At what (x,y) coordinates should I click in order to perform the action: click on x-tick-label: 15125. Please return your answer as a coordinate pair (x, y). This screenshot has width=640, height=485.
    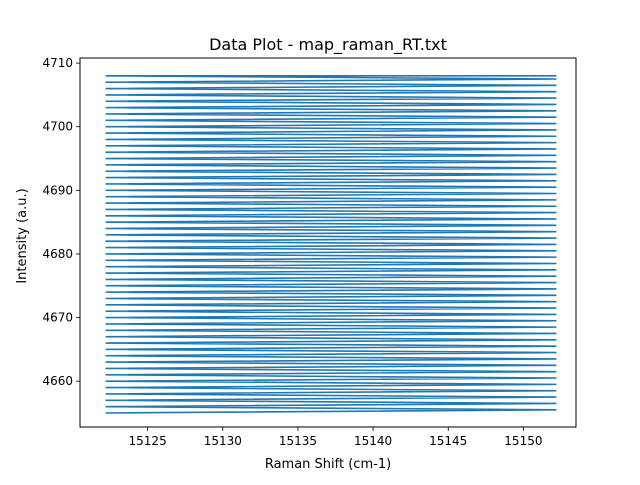
    Looking at the image, I should click on (148, 441).